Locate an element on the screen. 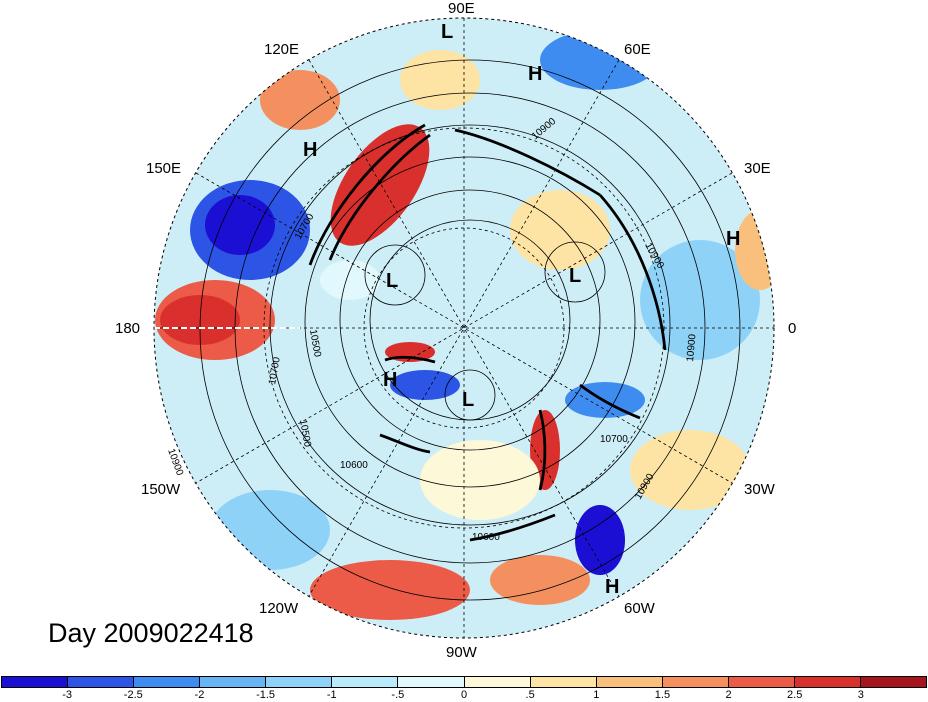  contour-label: 10900 is located at coordinates (691, 347).